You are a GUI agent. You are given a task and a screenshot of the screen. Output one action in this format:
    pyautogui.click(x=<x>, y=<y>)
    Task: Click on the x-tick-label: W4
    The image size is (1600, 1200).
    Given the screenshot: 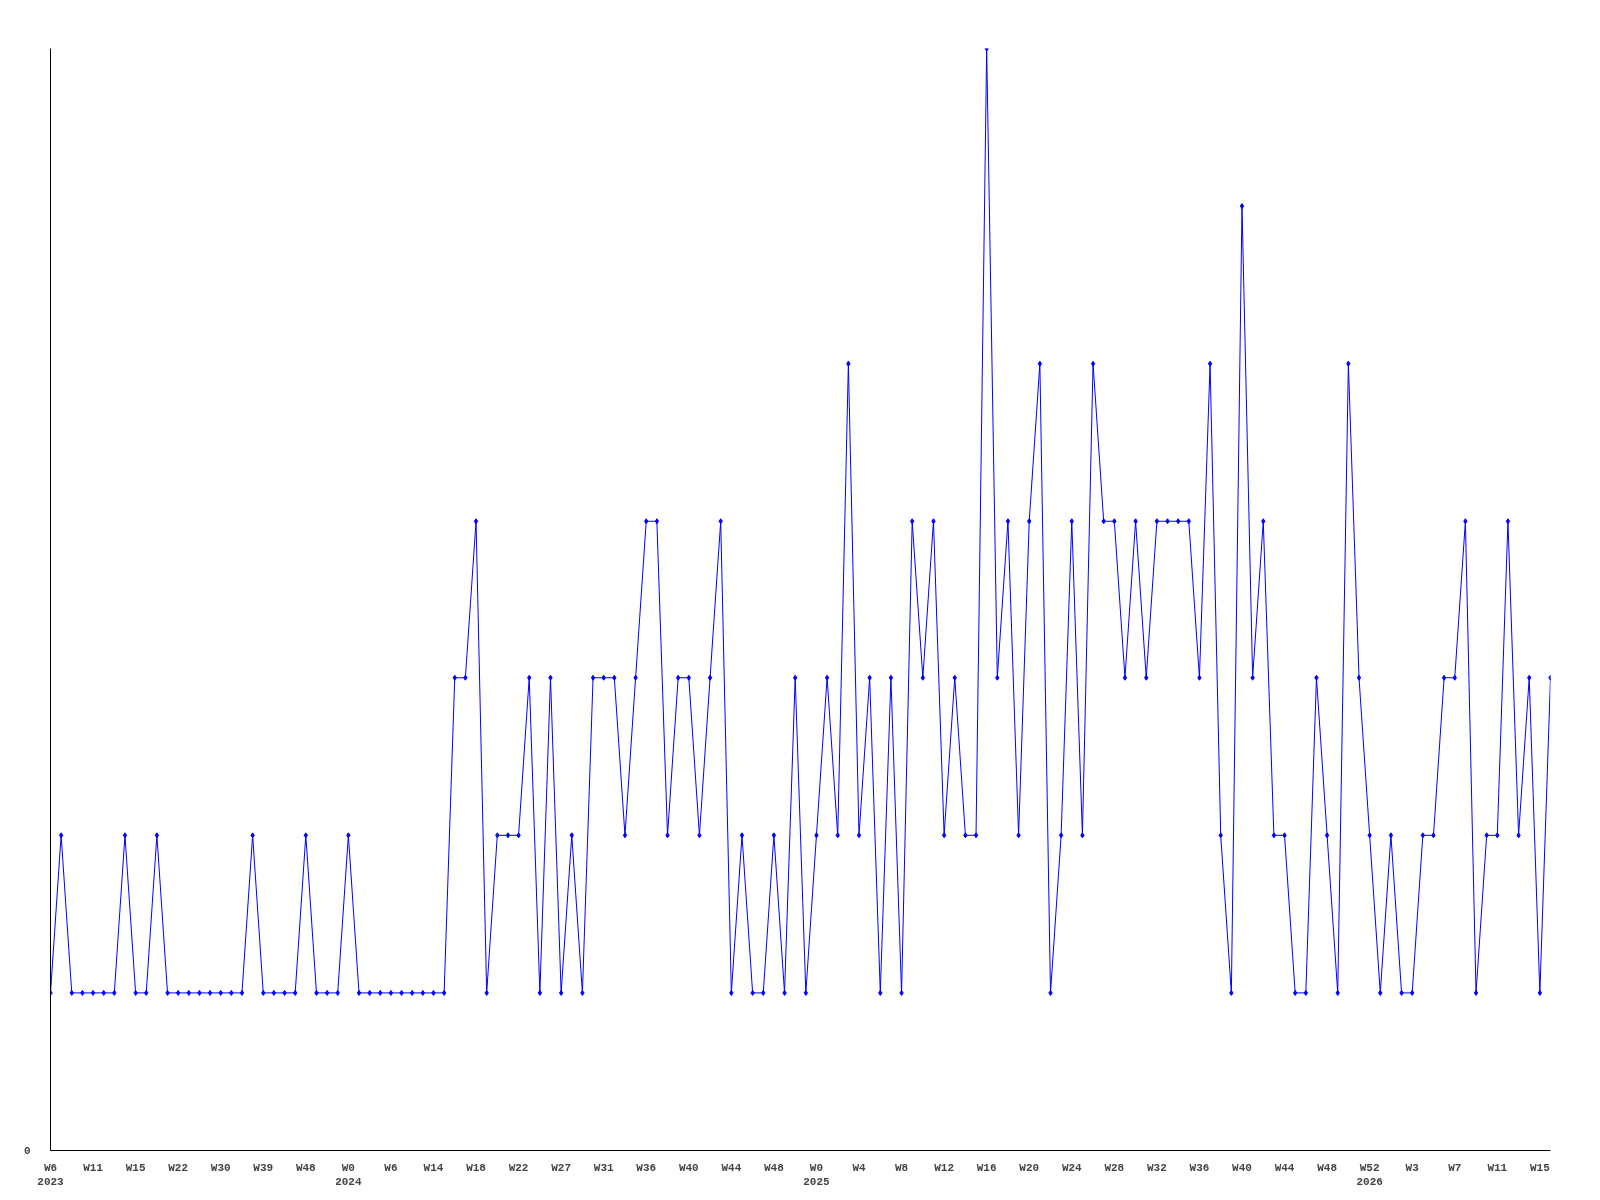 What is the action you would take?
    pyautogui.click(x=859, y=1167)
    